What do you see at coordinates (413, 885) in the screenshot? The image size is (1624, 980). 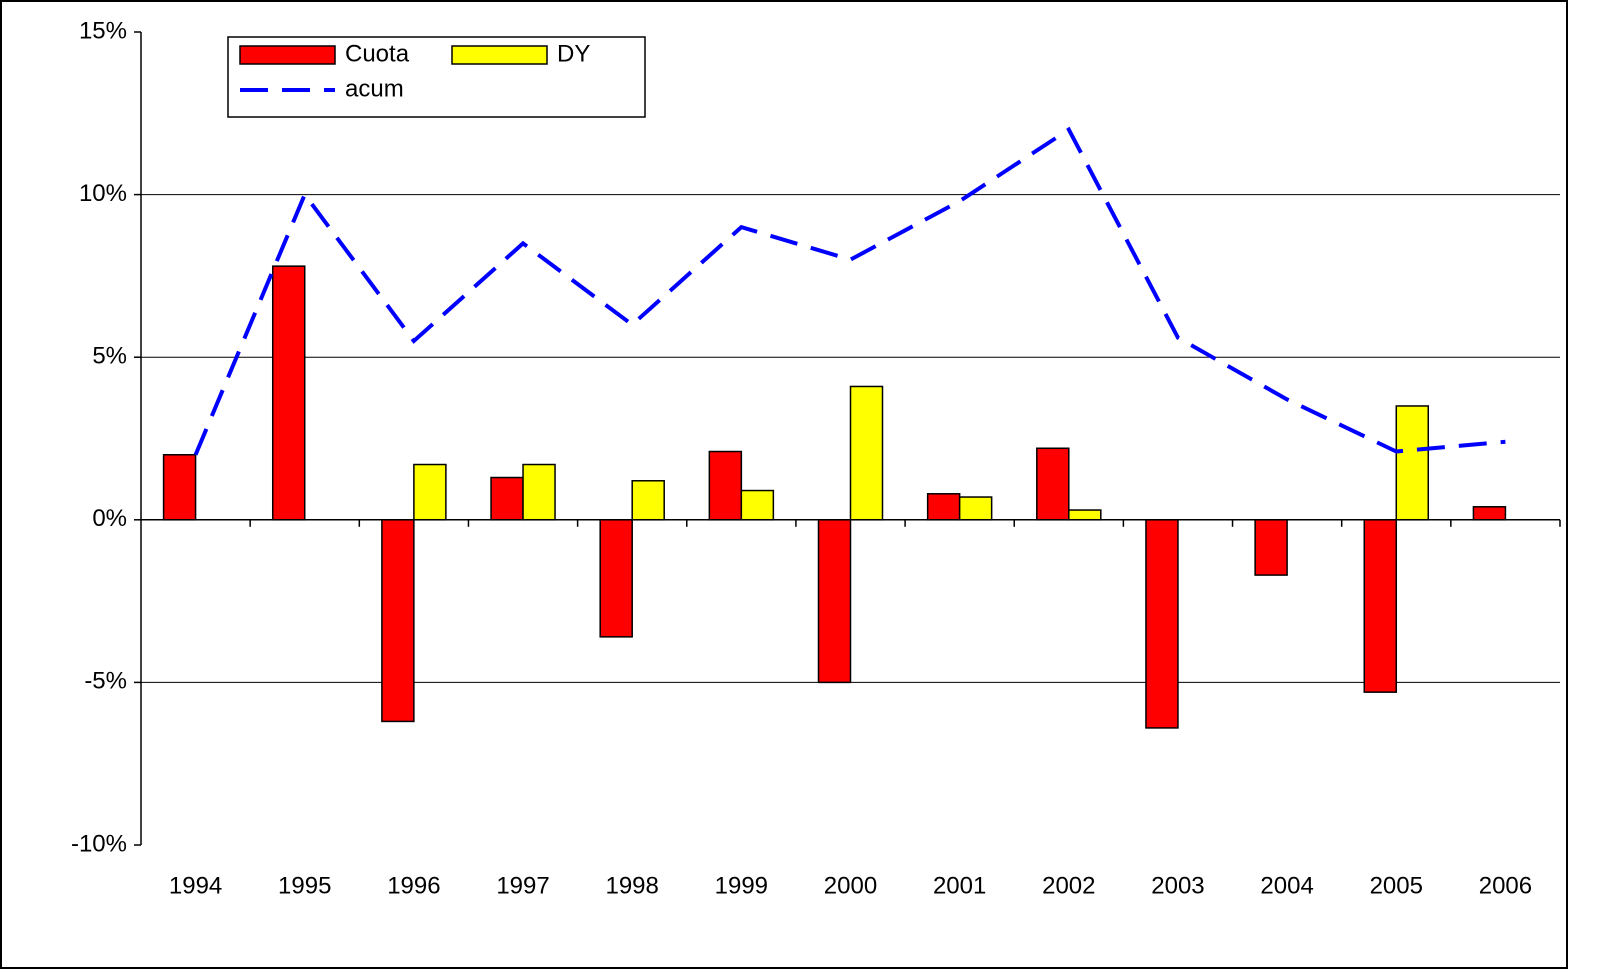 I see `x-tick-label: 1996` at bounding box center [413, 885].